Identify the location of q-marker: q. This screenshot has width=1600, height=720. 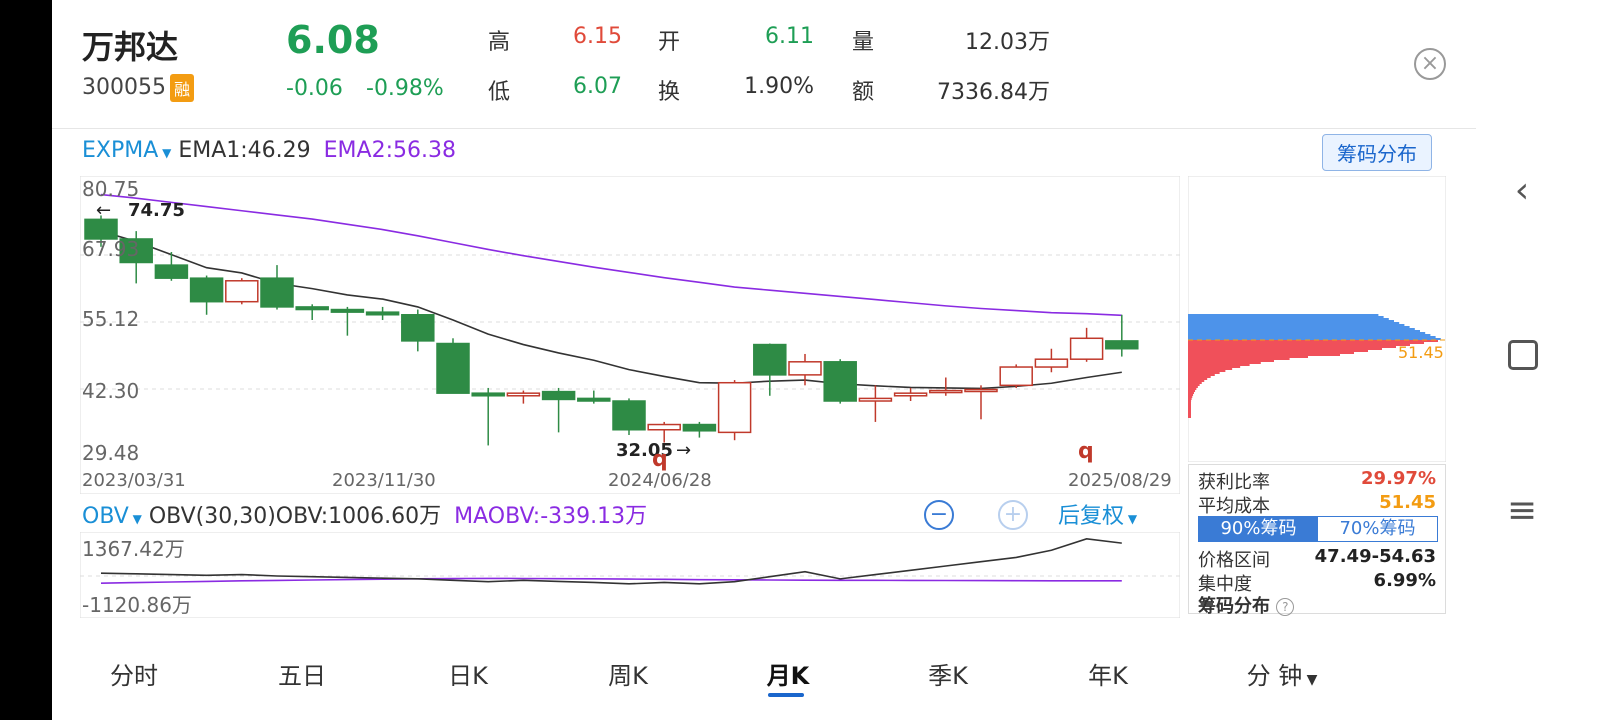
(1086, 451).